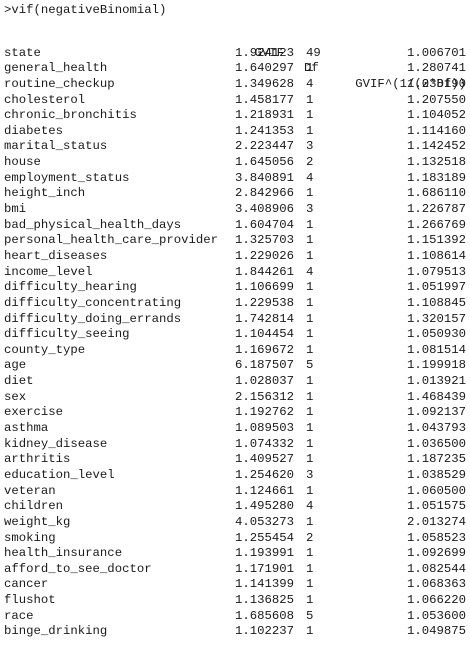 Image resolution: width=470 pixels, height=651 pixels. I want to click on row-gvif-adjusted-value: 1.108614, so click(436, 255).